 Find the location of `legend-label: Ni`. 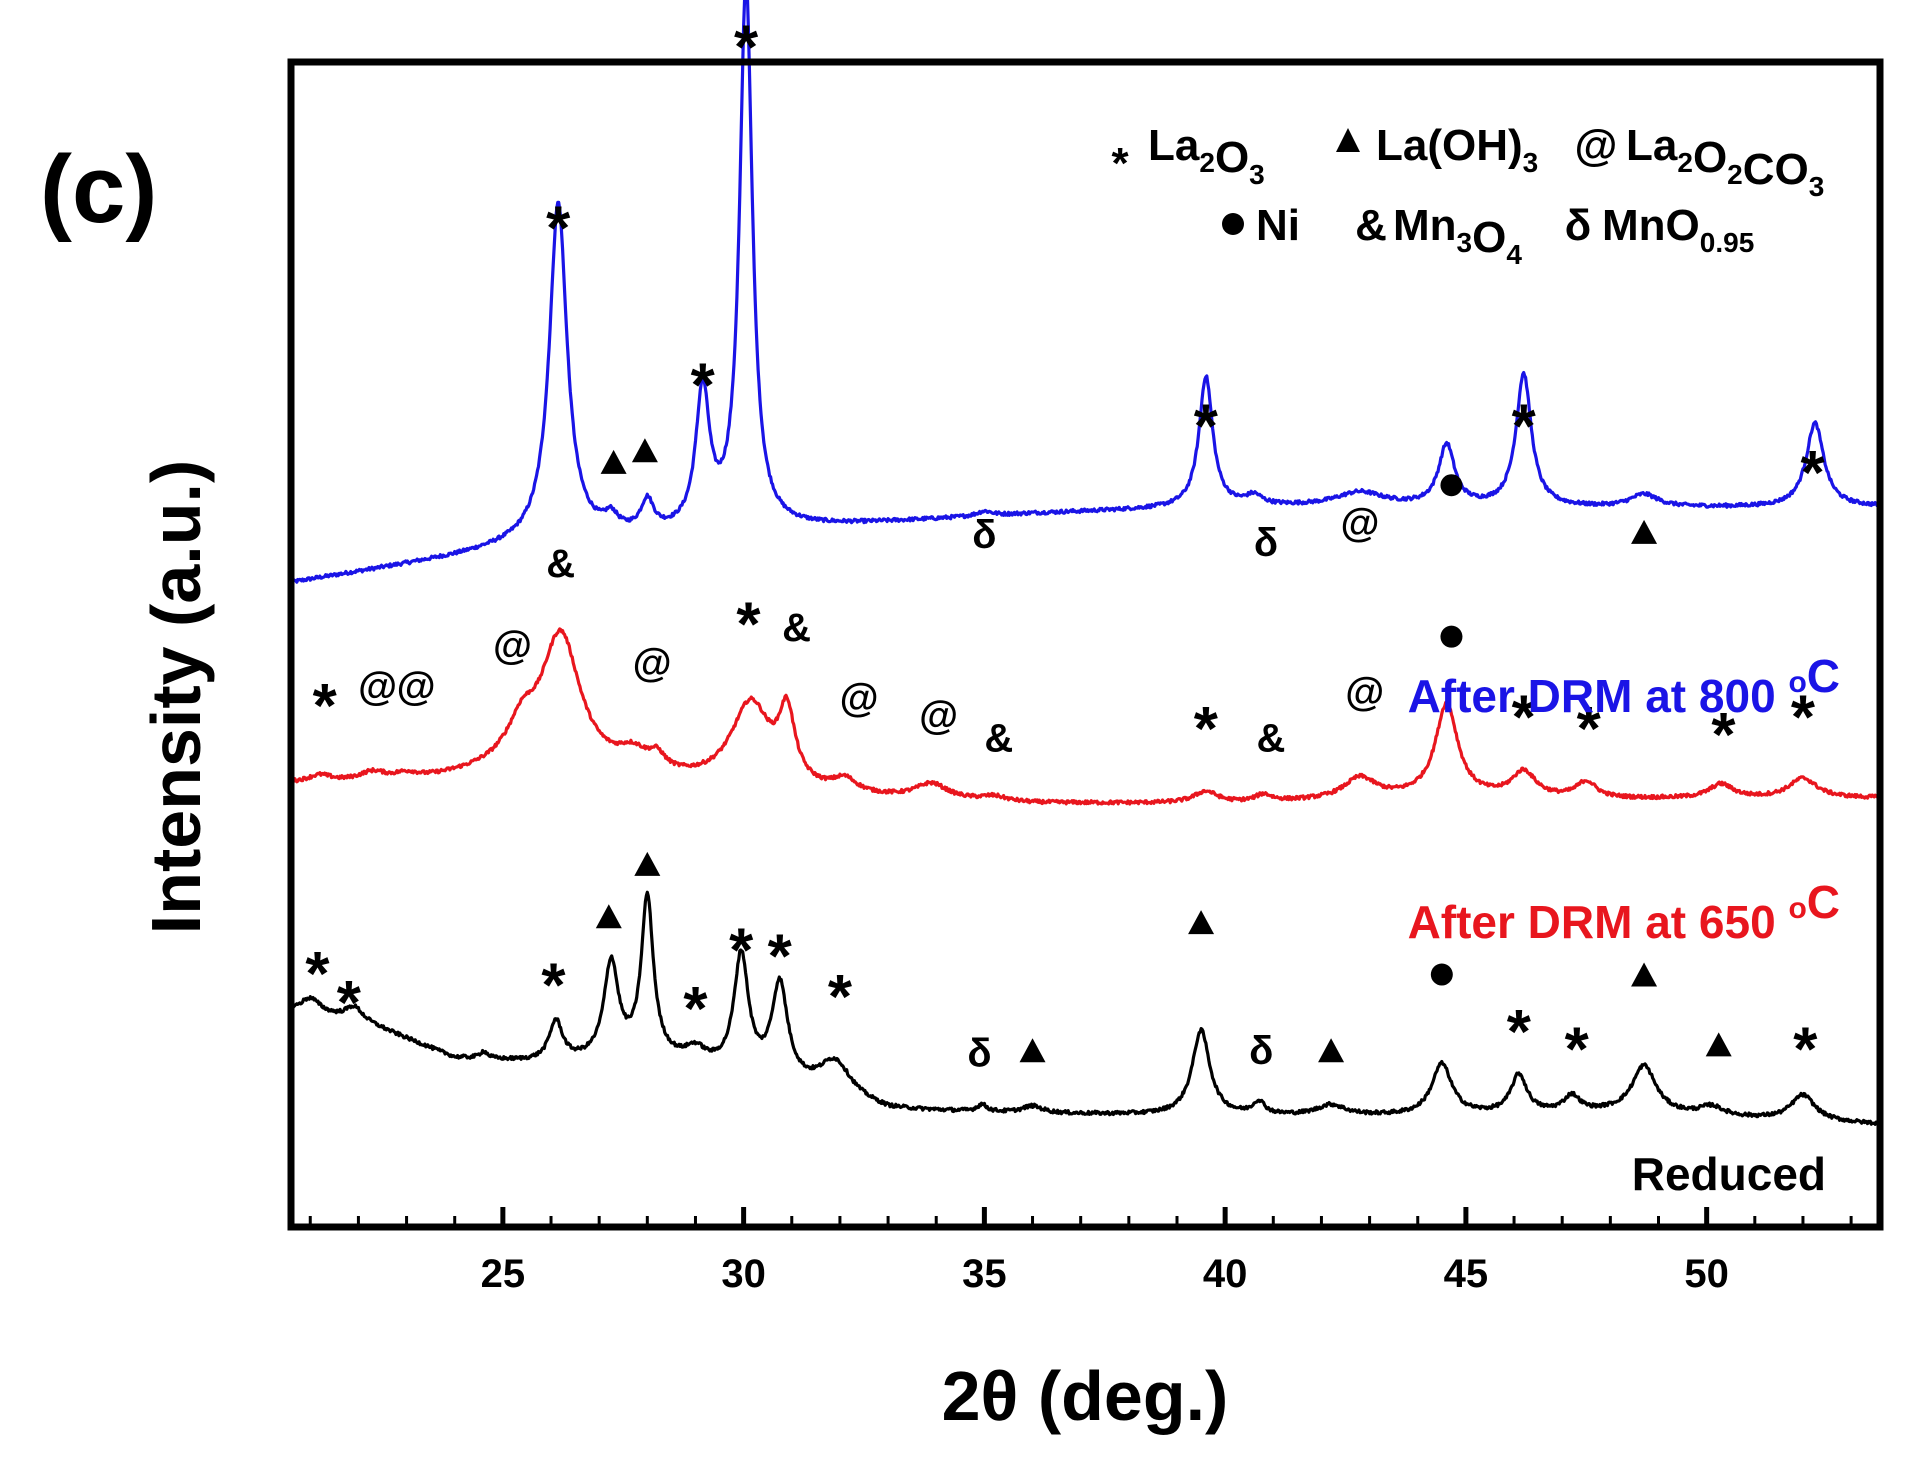

legend-label: Ni is located at coordinates (1278, 225).